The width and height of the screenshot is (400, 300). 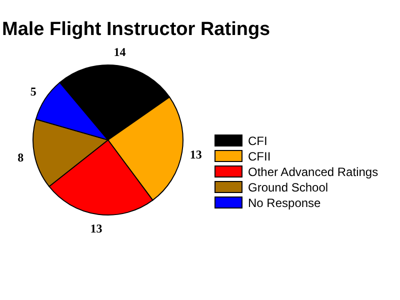 I want to click on data-label: 5, so click(x=33, y=91).